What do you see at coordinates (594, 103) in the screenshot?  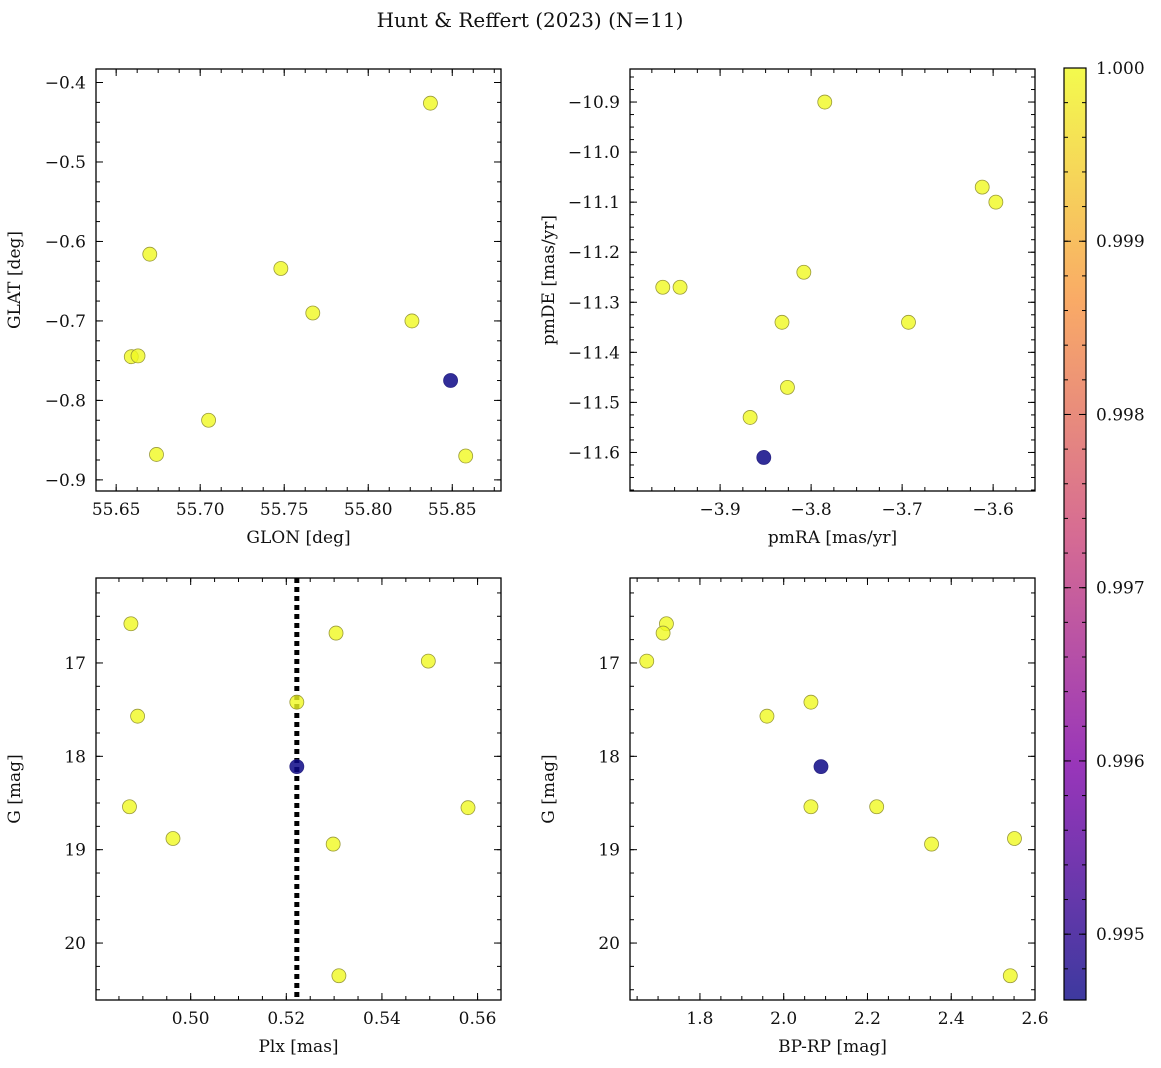 I see `y-tick-label: −10.9` at bounding box center [594, 103].